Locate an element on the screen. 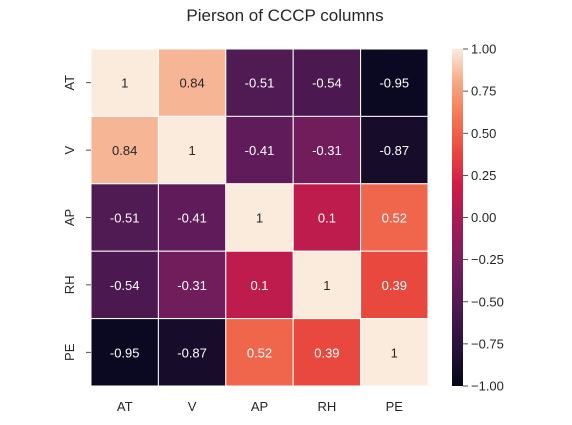  colorbar-tick-label: 0.25 is located at coordinates (483, 175).